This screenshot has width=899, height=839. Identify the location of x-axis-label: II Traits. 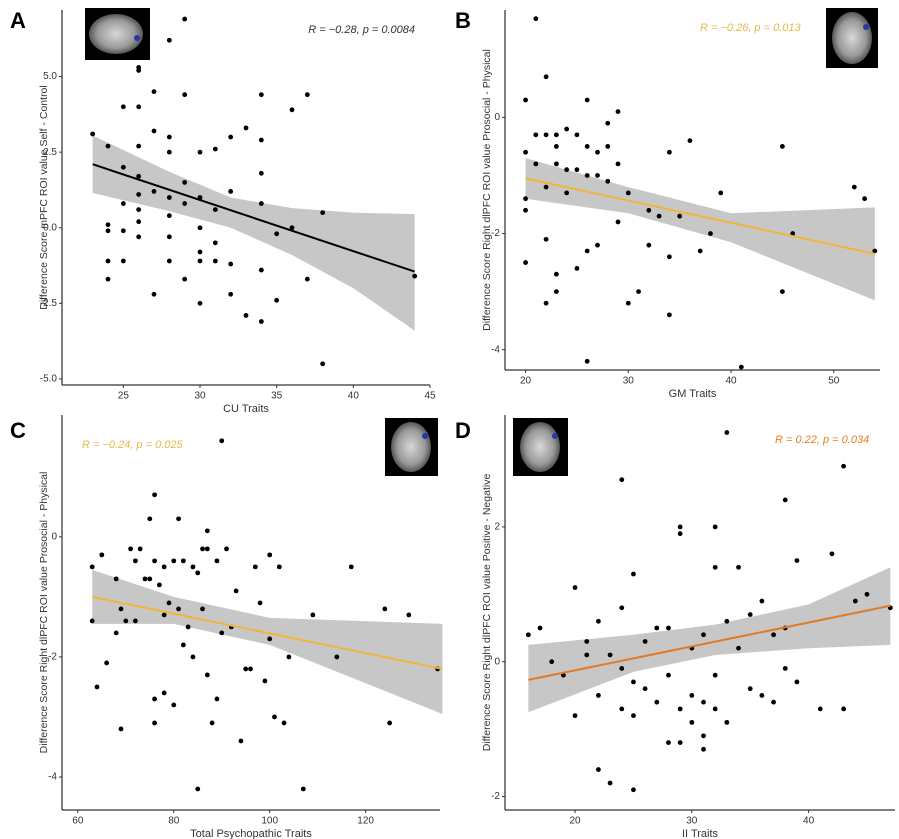
(700, 833).